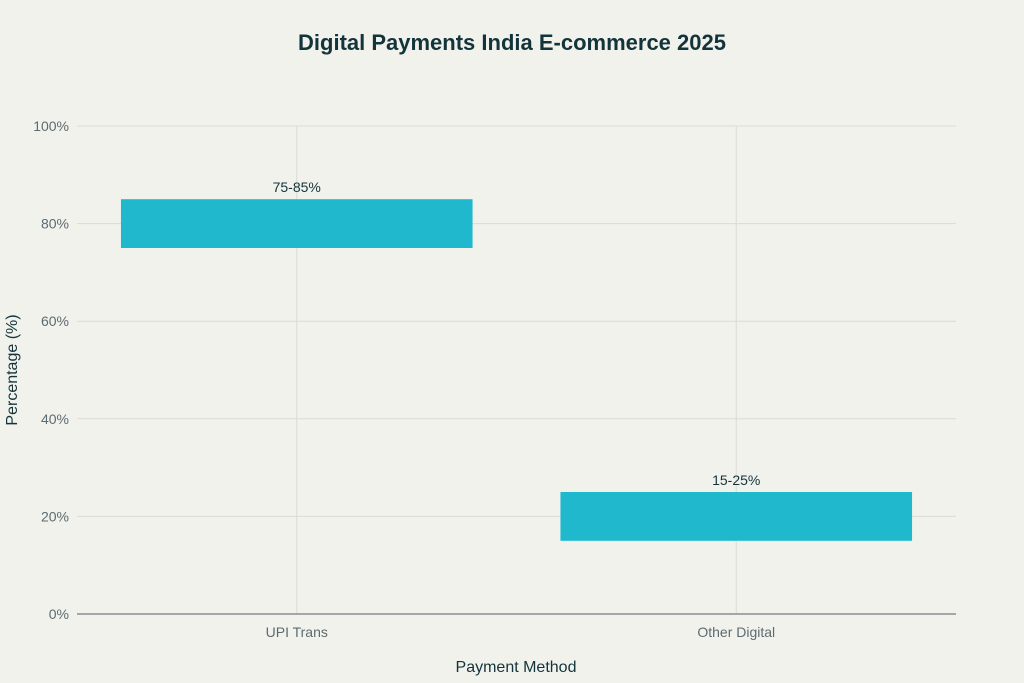  I want to click on chart-title: Digital Payments India E-commerce 2025, so click(512, 42).